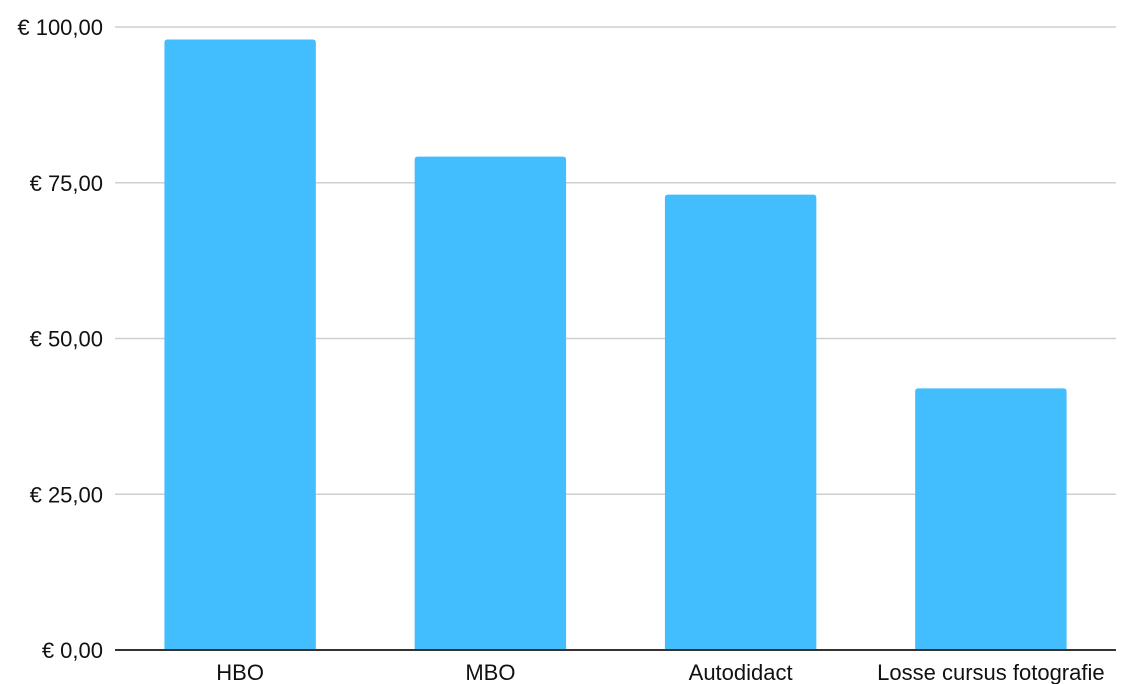  I want to click on x-tick-label: MBO, so click(490, 672).